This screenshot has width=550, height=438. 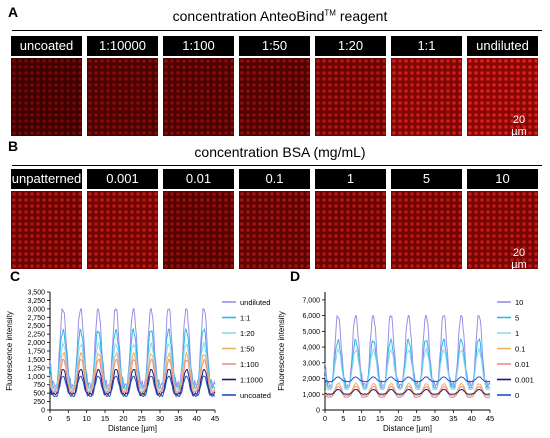 What do you see at coordinates (46, 179) in the screenshot?
I see `panel-b-header-0: unpatterned` at bounding box center [46, 179].